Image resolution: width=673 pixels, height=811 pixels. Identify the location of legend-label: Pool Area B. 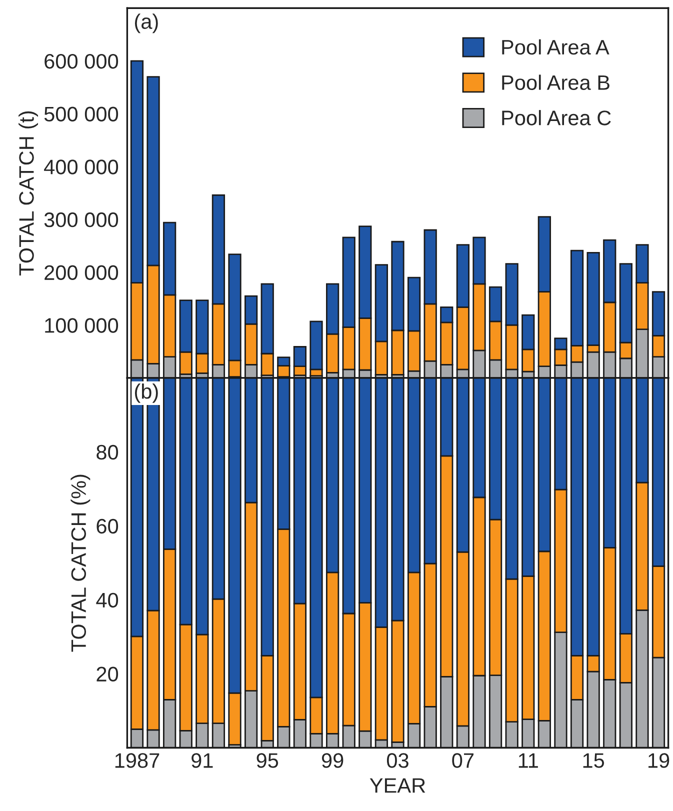
(556, 82).